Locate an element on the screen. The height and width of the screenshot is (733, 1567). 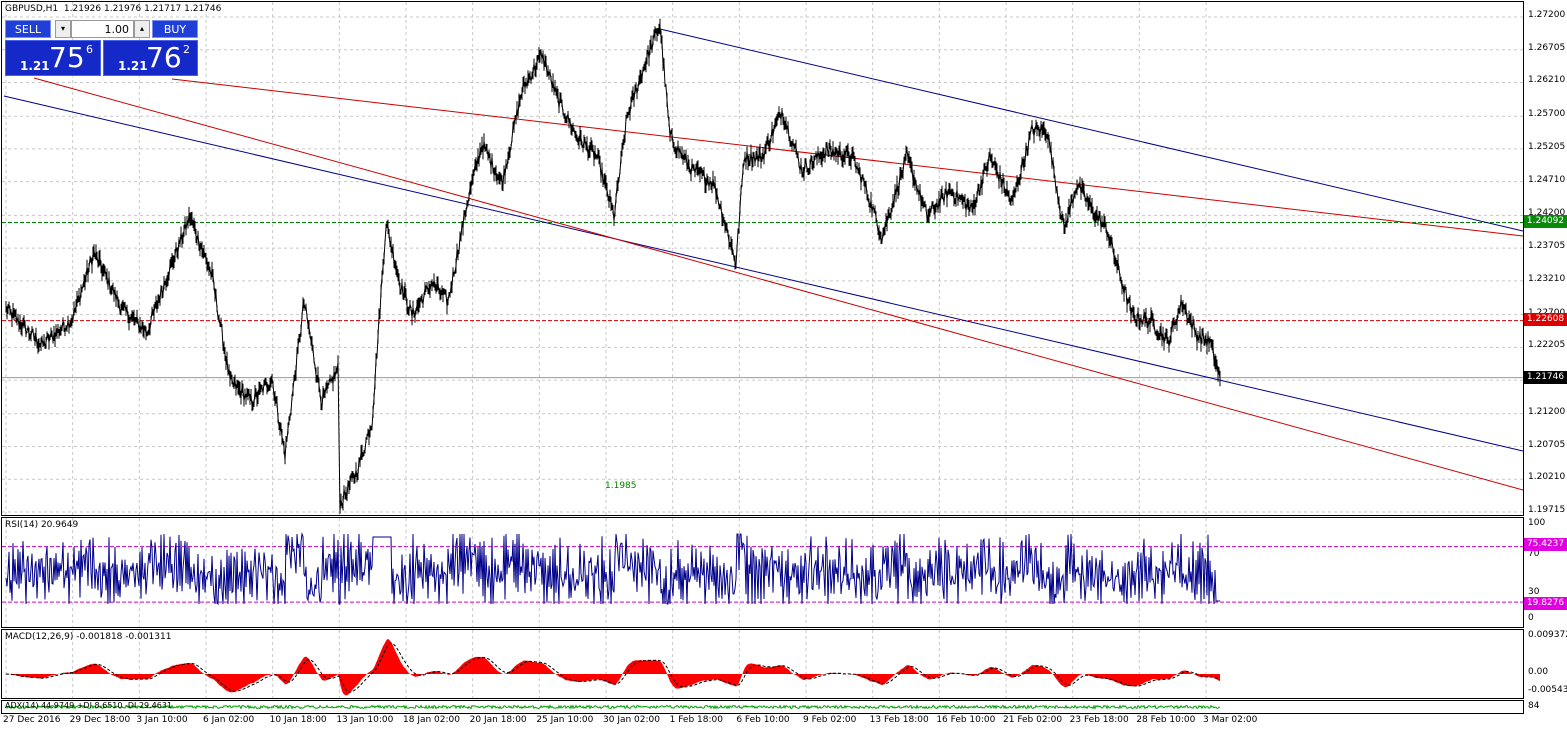
sell-price-box: 1.21 75 6 is located at coordinates (53, 58).